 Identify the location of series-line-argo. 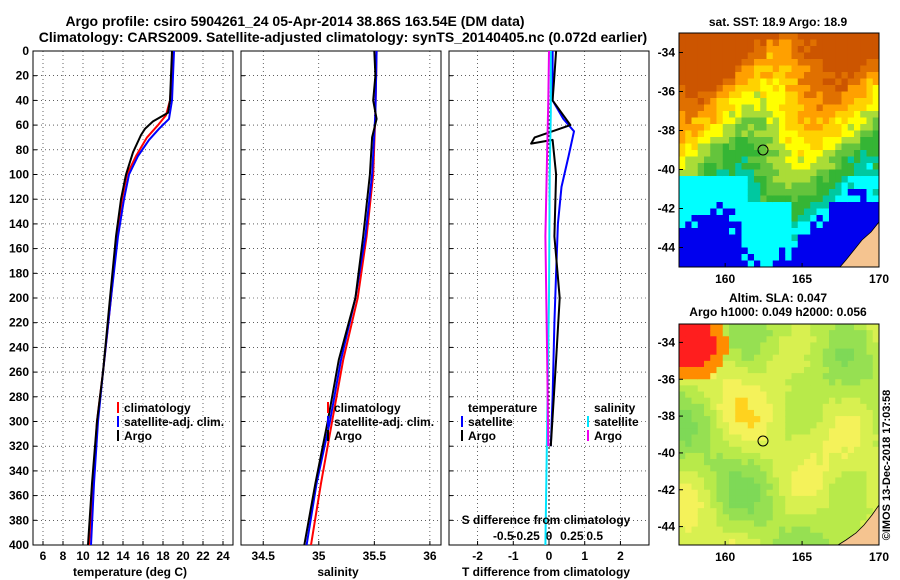
(340, 298).